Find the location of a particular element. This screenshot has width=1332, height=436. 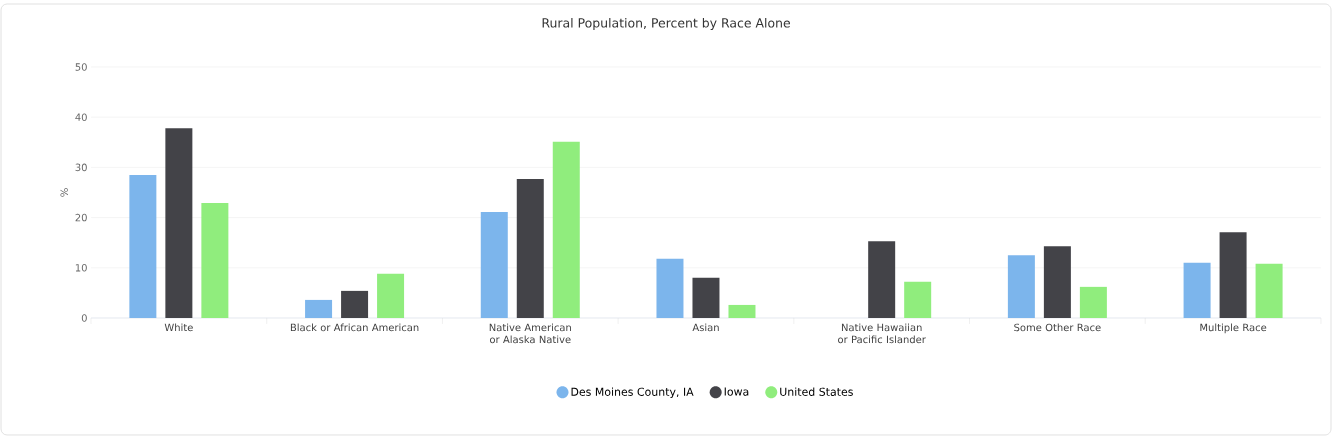

y-tick-label: 10 is located at coordinates (81, 268).